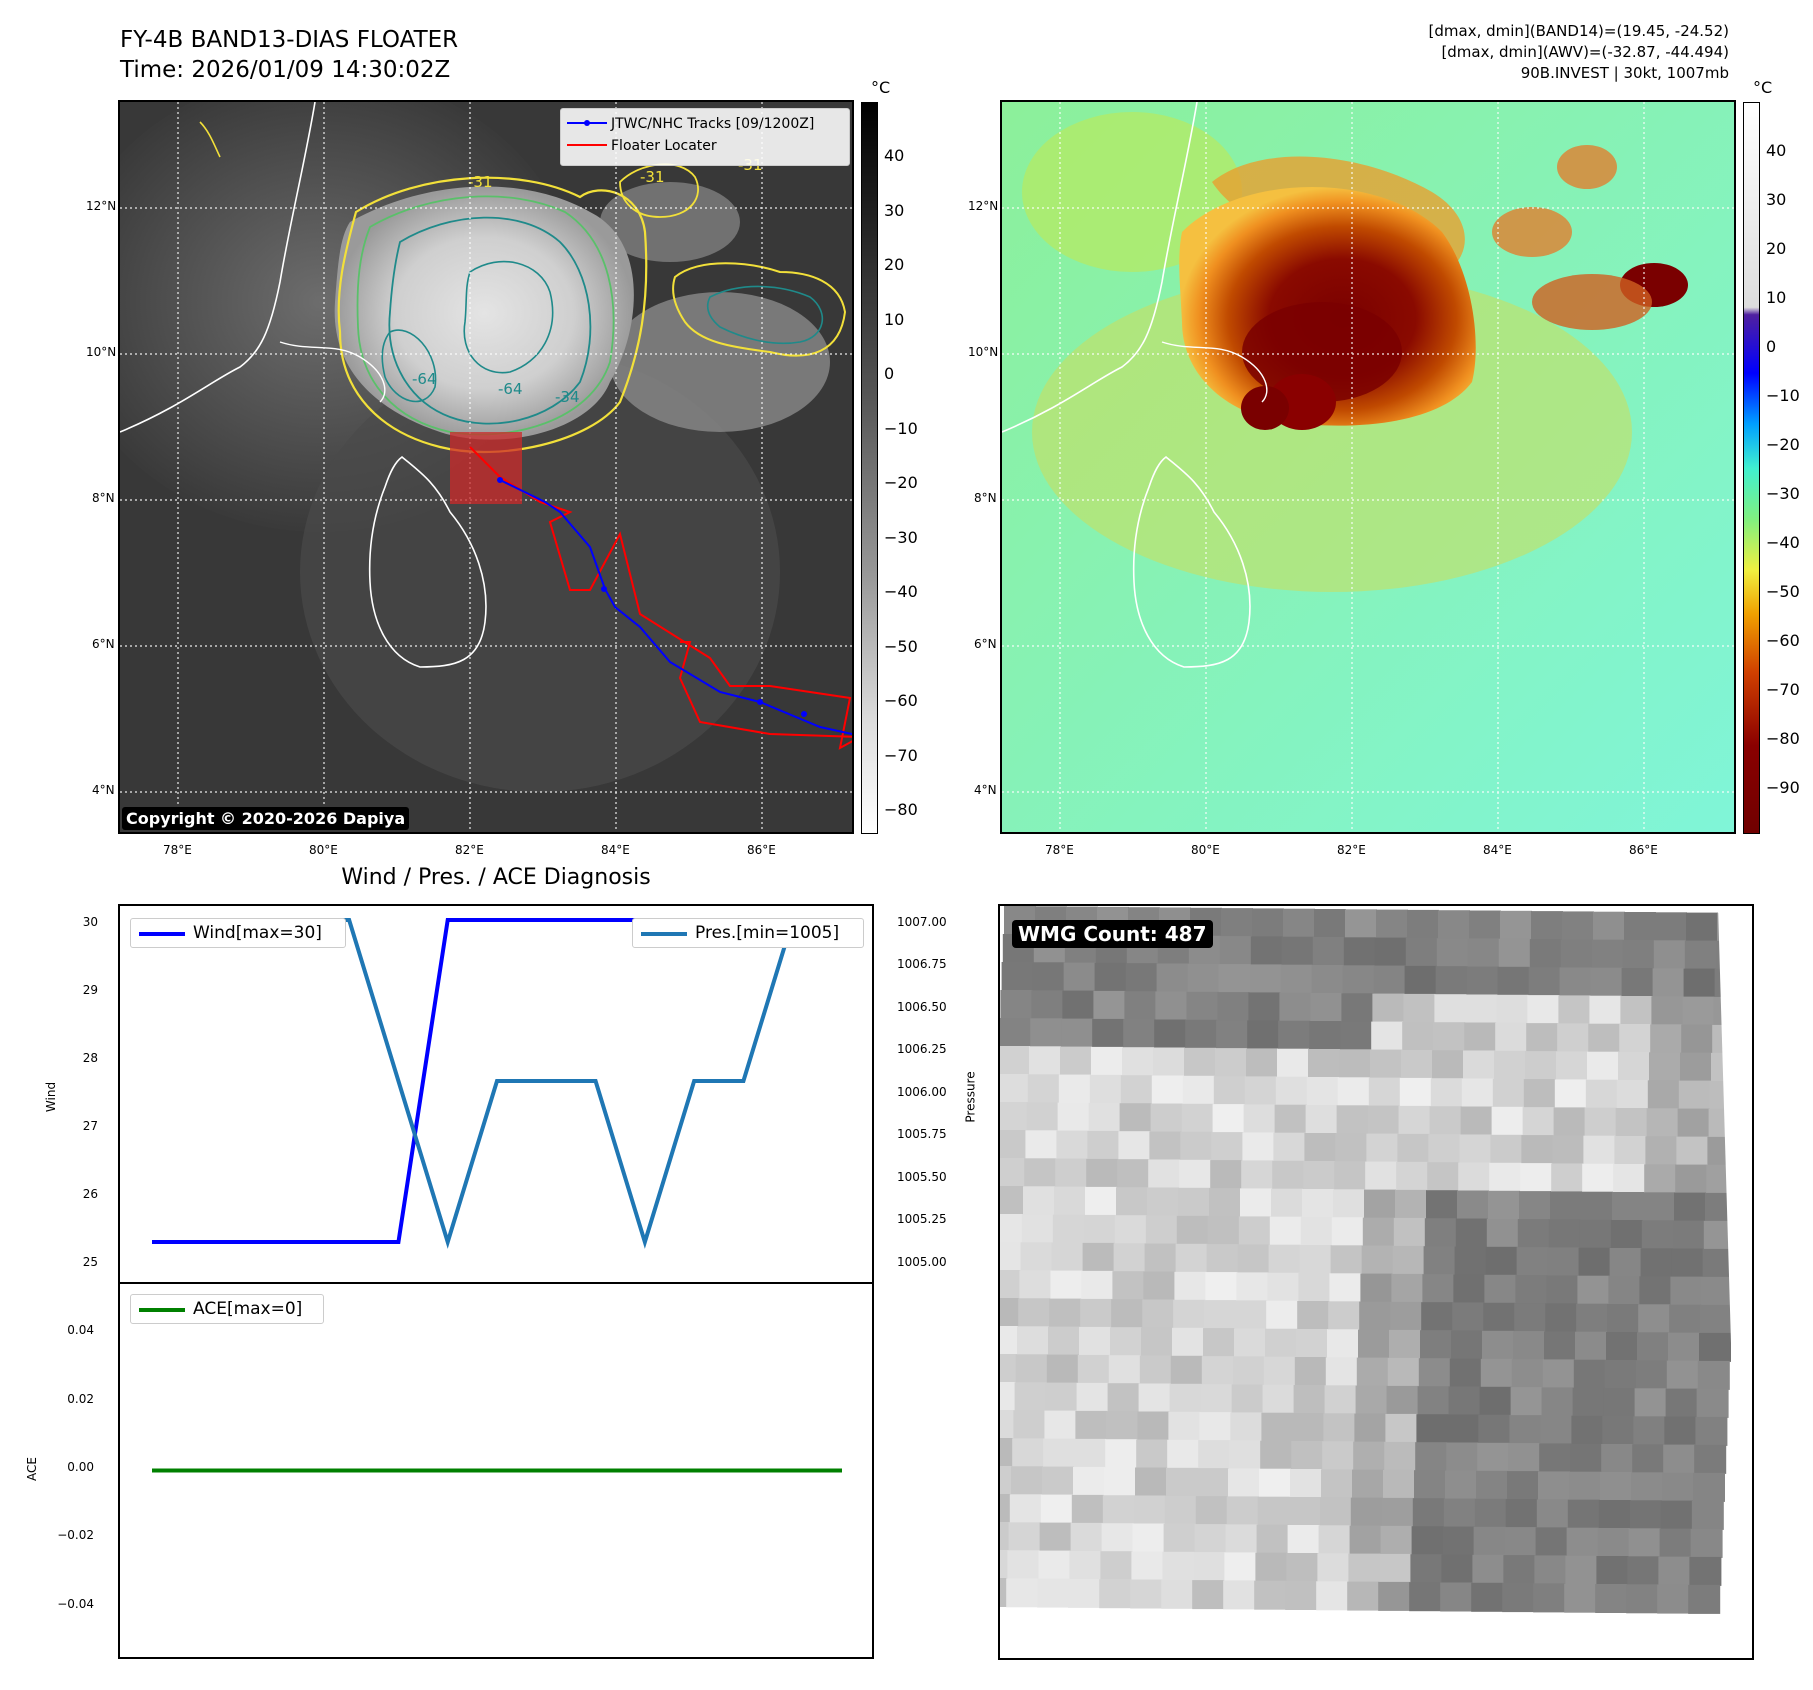 This screenshot has width=1813, height=1690. I want to click on lon-label: 78°E, so click(177, 850).